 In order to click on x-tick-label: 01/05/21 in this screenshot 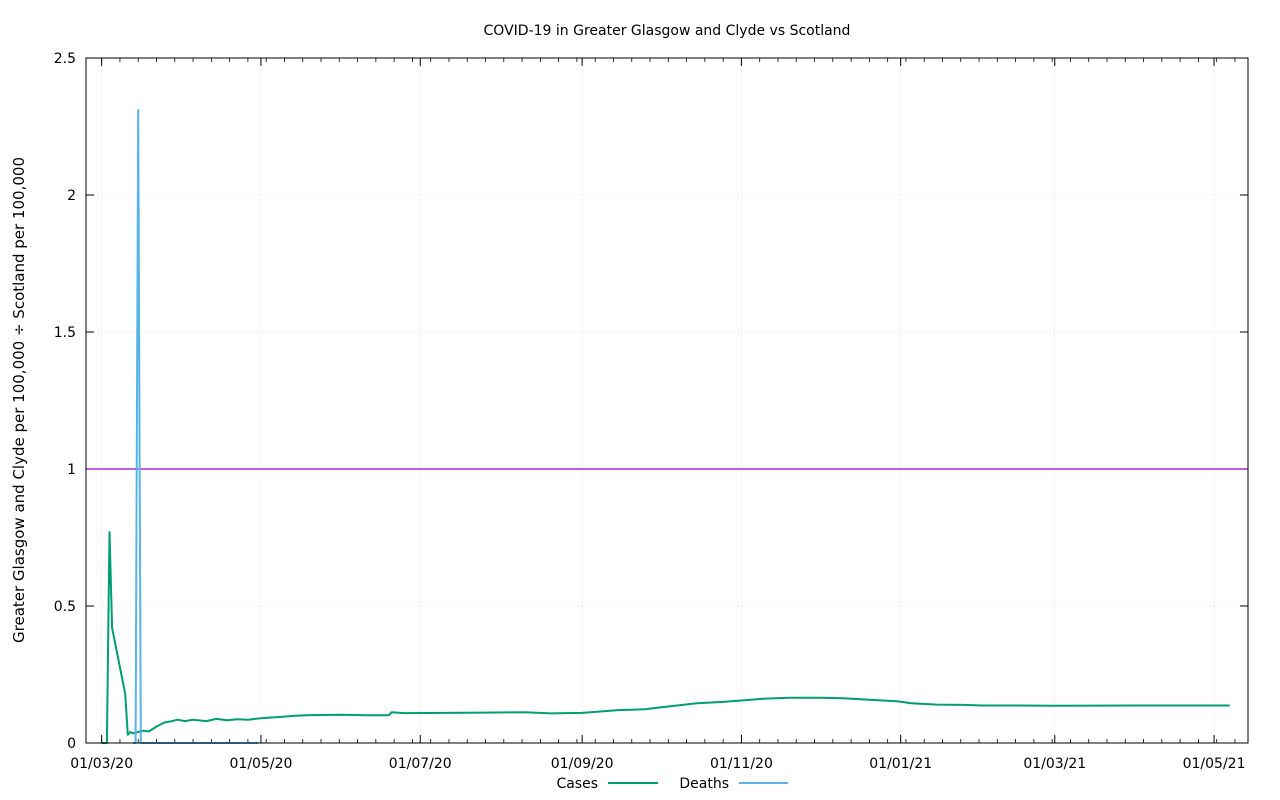, I will do `click(1214, 764)`.